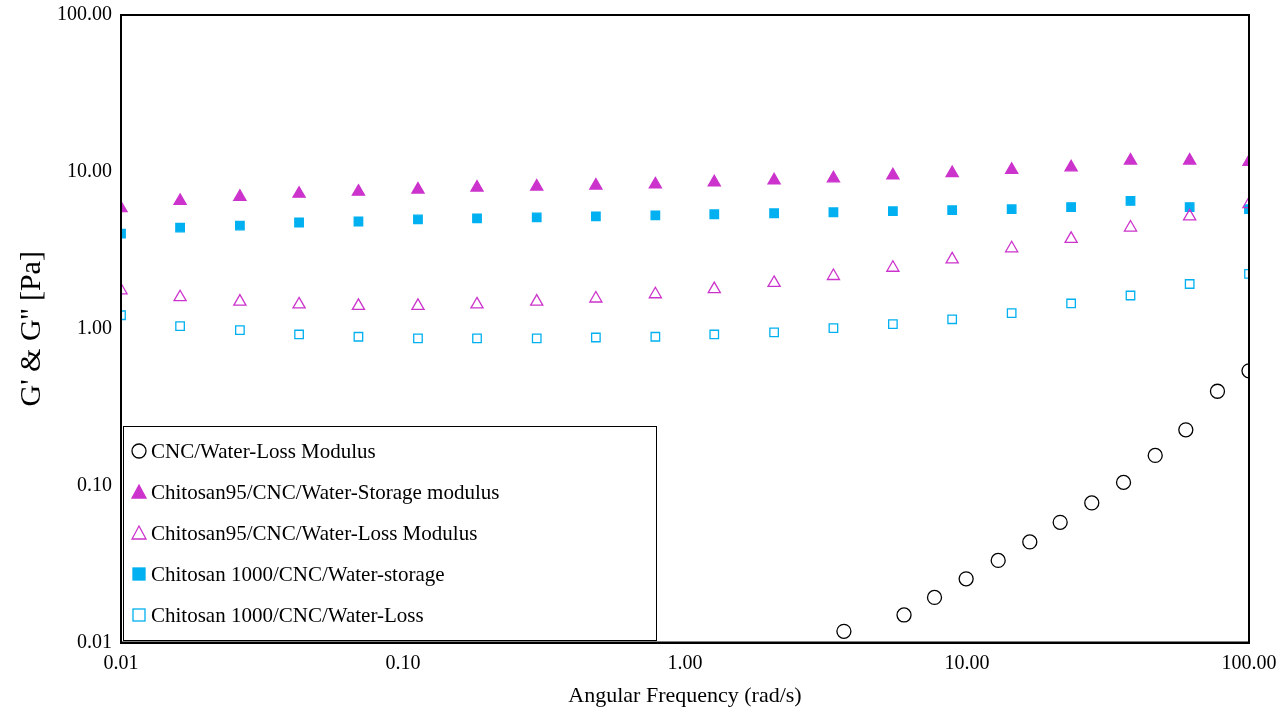  I want to click on legend-label: Chitosan95/CNC/Water-Storage modulus, so click(325, 492).